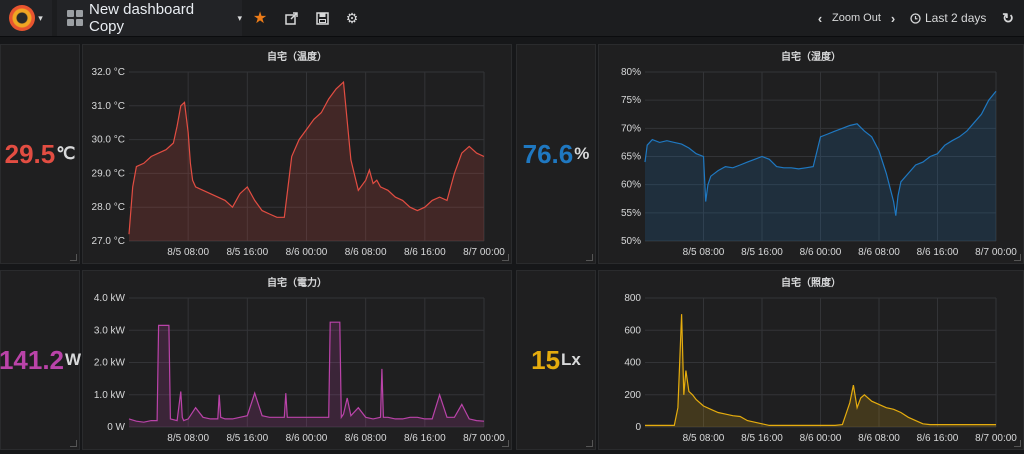  I want to click on y-tick-label: 27.0 °C, so click(108, 241).